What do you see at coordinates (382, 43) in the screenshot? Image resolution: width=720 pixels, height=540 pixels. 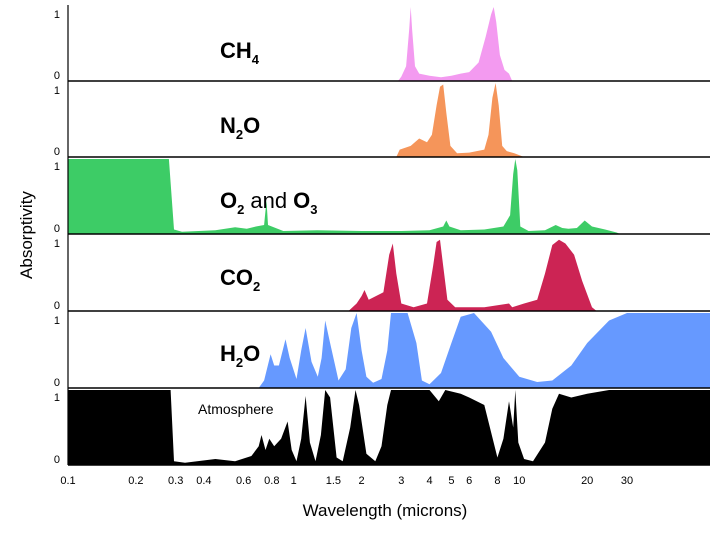 I see `panel-ch4: 1 0 CH4` at bounding box center [382, 43].